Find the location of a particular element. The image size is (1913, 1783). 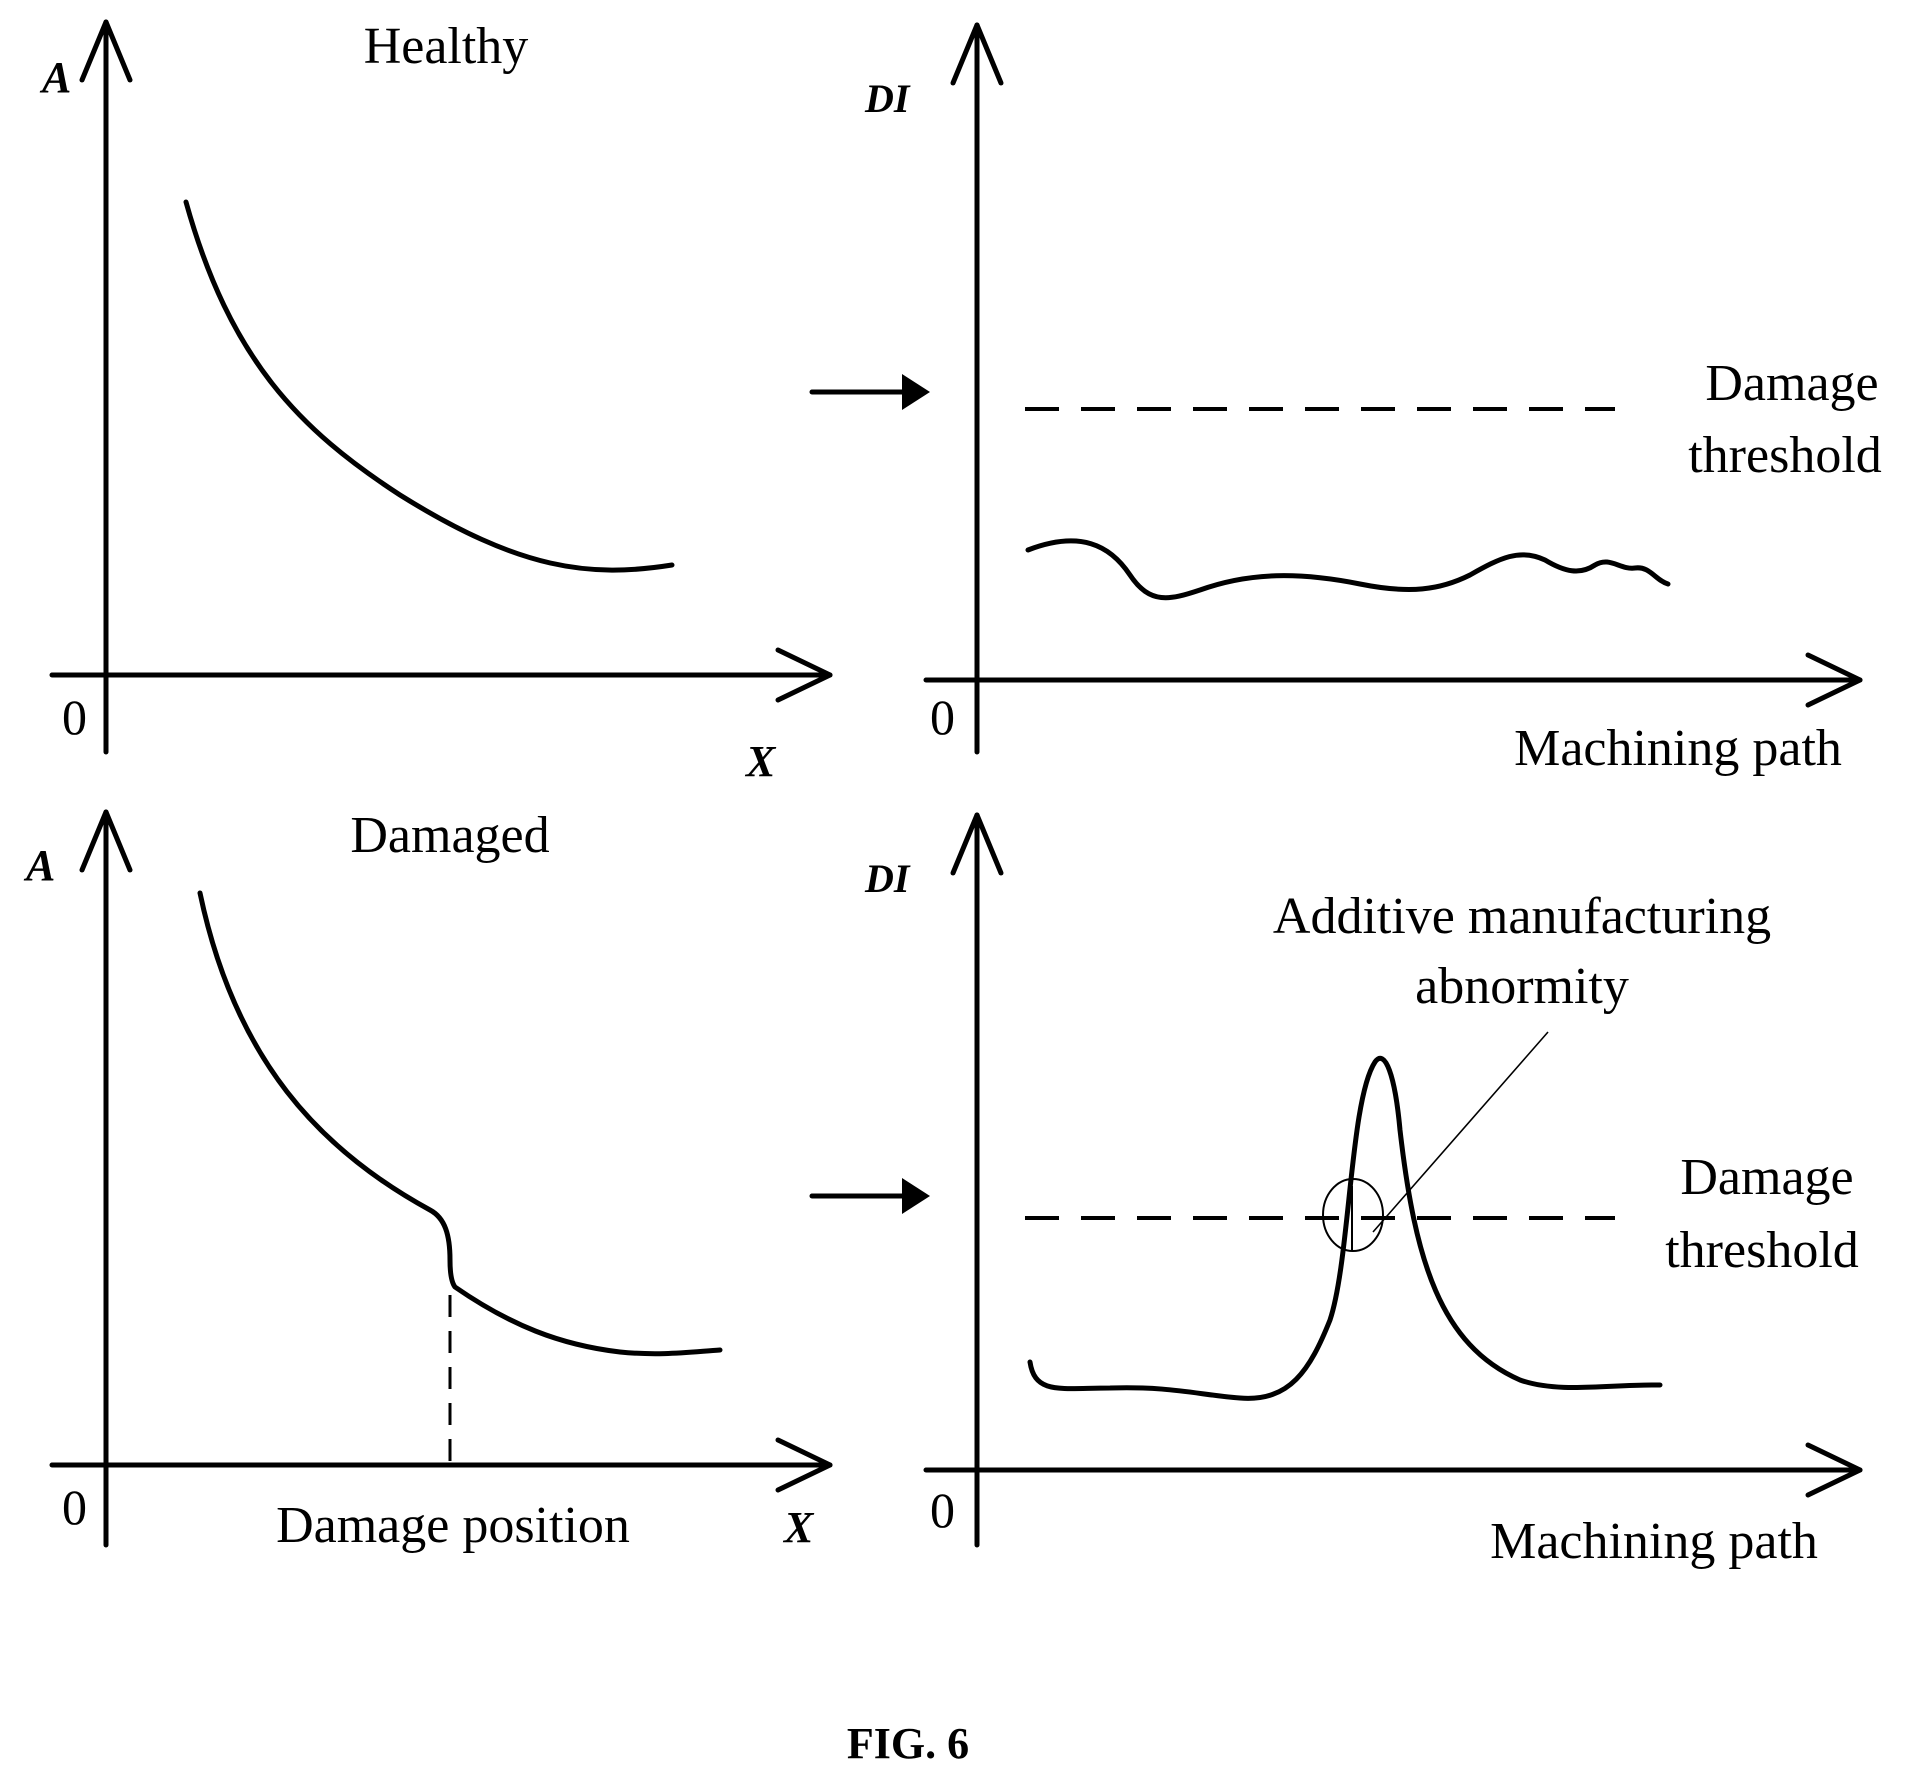

transform-arrow-top is located at coordinates (869, 392).